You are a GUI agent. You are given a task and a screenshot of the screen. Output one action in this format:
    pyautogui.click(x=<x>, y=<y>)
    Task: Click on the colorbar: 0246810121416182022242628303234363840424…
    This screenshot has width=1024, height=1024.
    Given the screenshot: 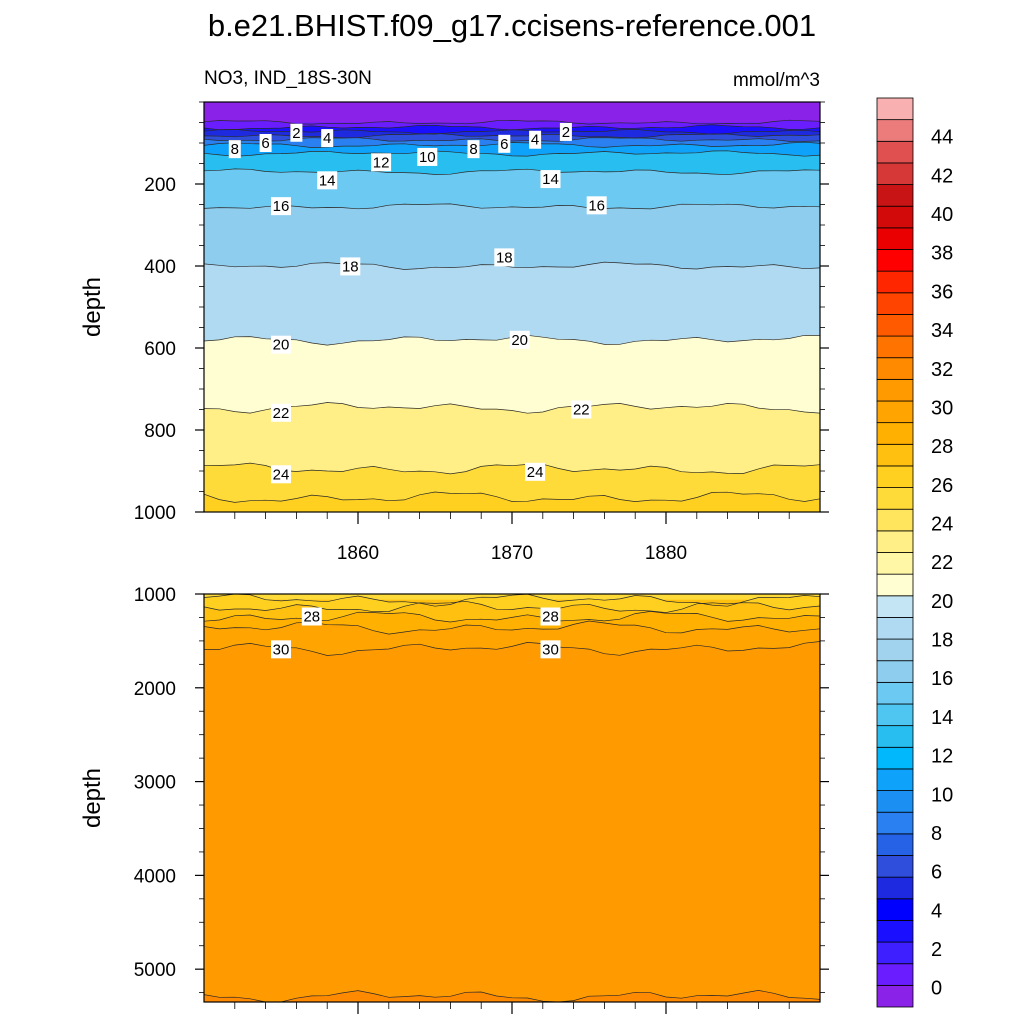 What is the action you would take?
    pyautogui.click(x=914, y=552)
    